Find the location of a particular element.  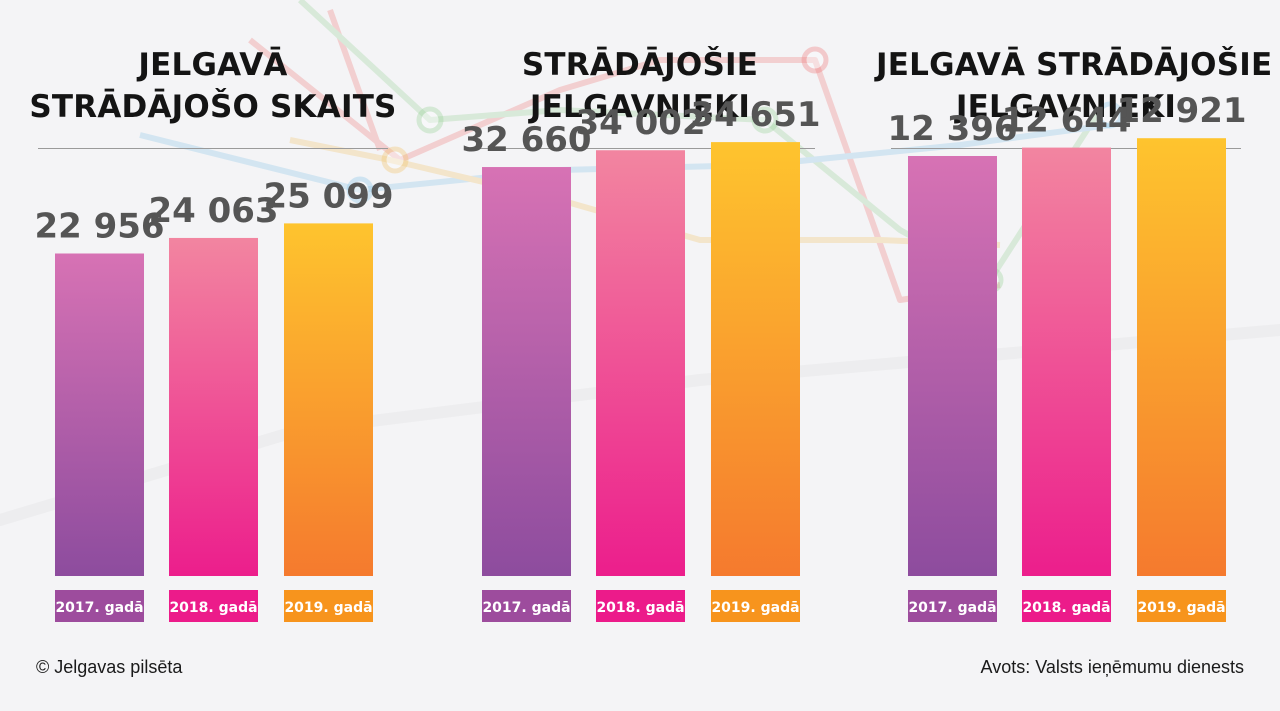

chart-title-line: JELGAVĀ is located at coordinates (213, 65).